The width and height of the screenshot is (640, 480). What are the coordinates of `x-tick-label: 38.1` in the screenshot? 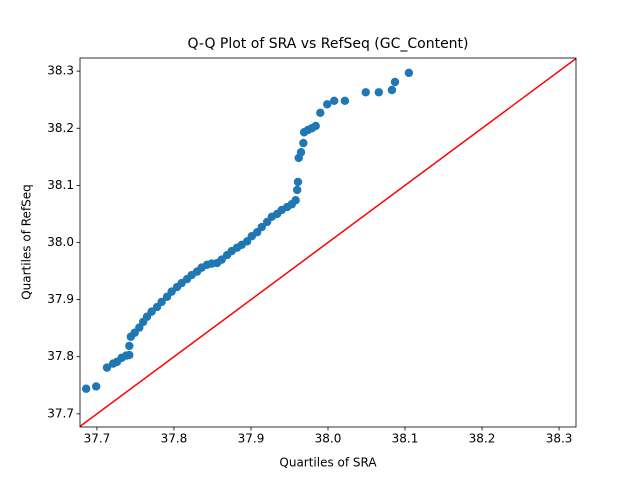 It's located at (405, 439).